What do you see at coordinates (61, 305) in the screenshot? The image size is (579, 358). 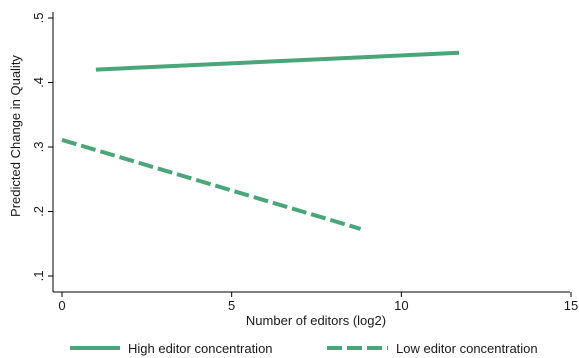 I see `x-tick-label: 0` at bounding box center [61, 305].